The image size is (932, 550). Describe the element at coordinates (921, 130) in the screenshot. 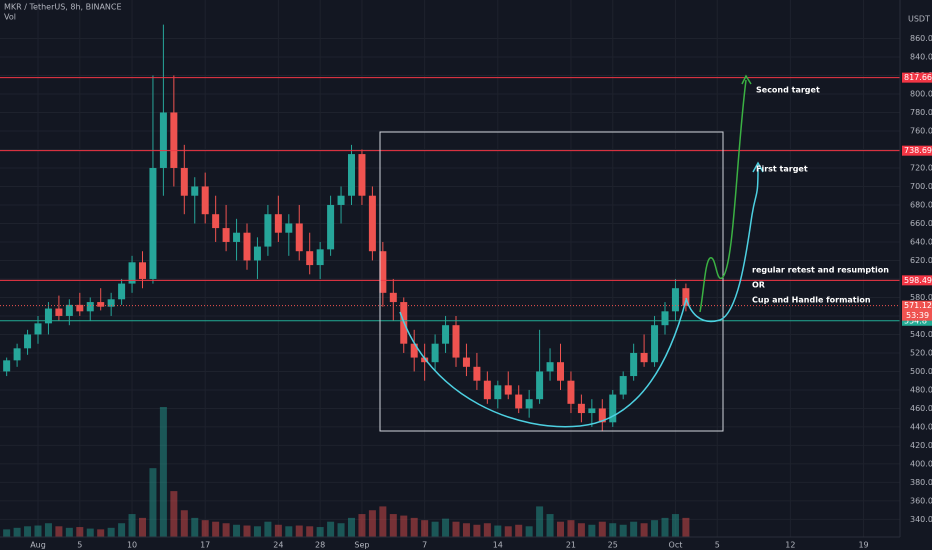

I see `y-tick-label: 760.00` at that location.